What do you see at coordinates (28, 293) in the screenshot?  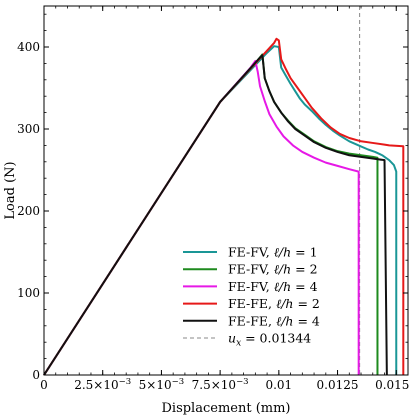 I see `y-tick-label: 100` at bounding box center [28, 293].